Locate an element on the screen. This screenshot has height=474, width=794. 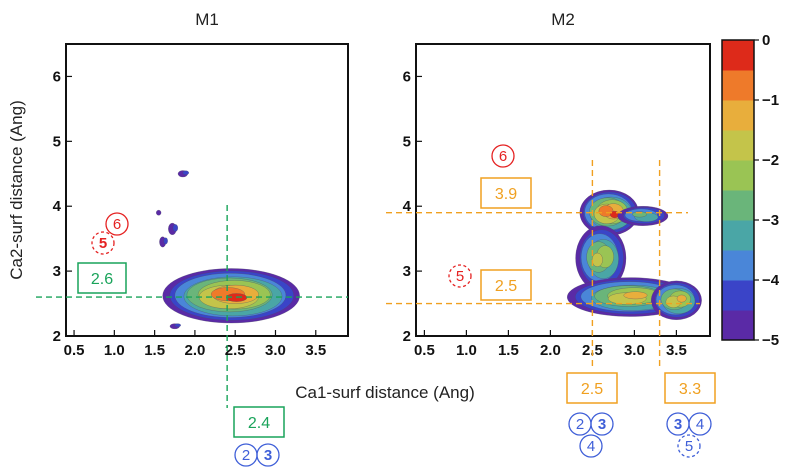
colorbar-label: −3 is located at coordinates (770, 220).